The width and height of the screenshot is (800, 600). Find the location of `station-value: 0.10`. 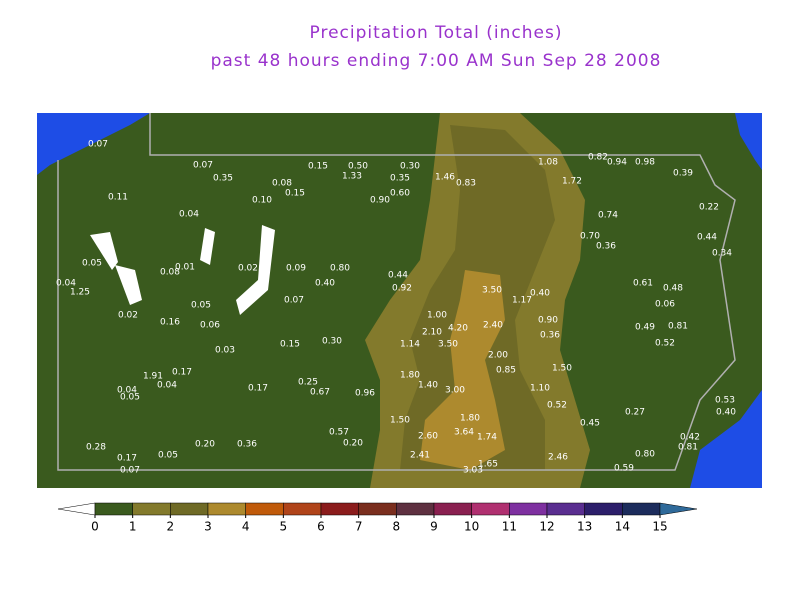

station-value: 0.10 is located at coordinates (262, 201).